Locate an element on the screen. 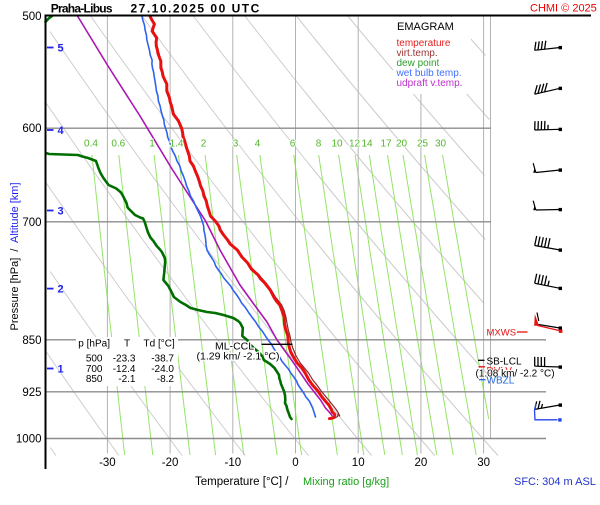  svg-text: EMAGRAM is located at coordinates (425, 27).